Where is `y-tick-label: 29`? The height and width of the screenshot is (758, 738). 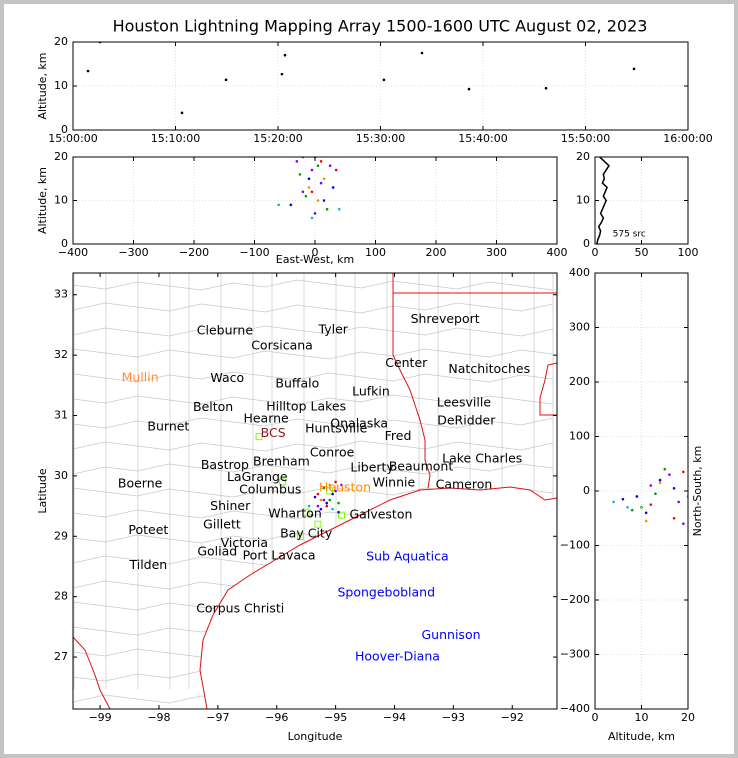
y-tick-label: 29 is located at coordinates (61, 535).